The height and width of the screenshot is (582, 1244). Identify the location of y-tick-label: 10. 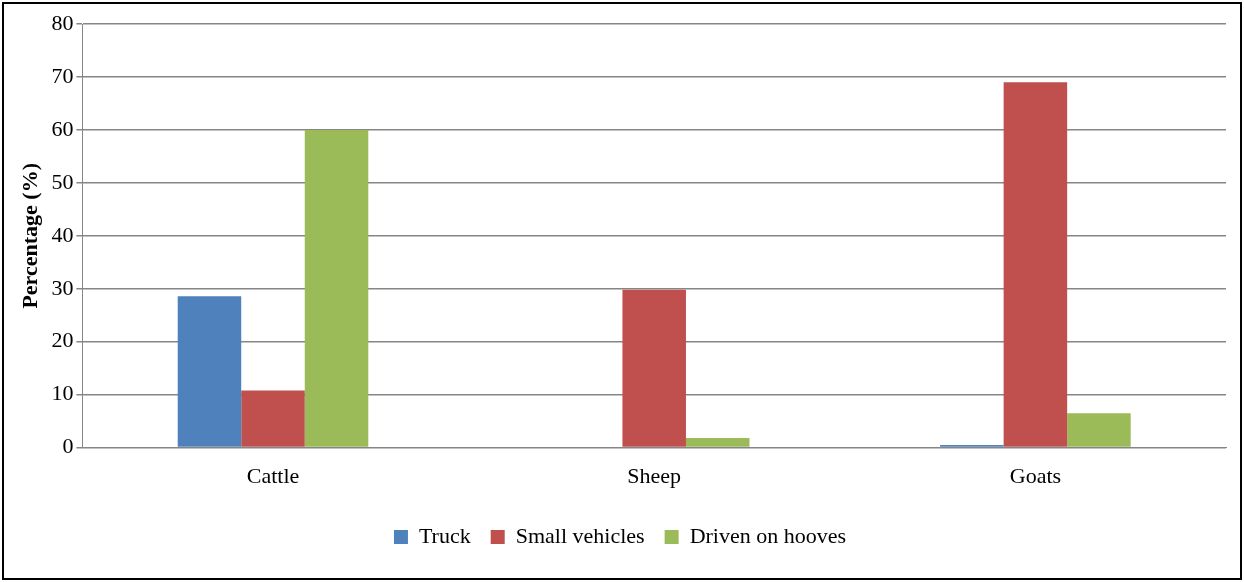
(62, 393).